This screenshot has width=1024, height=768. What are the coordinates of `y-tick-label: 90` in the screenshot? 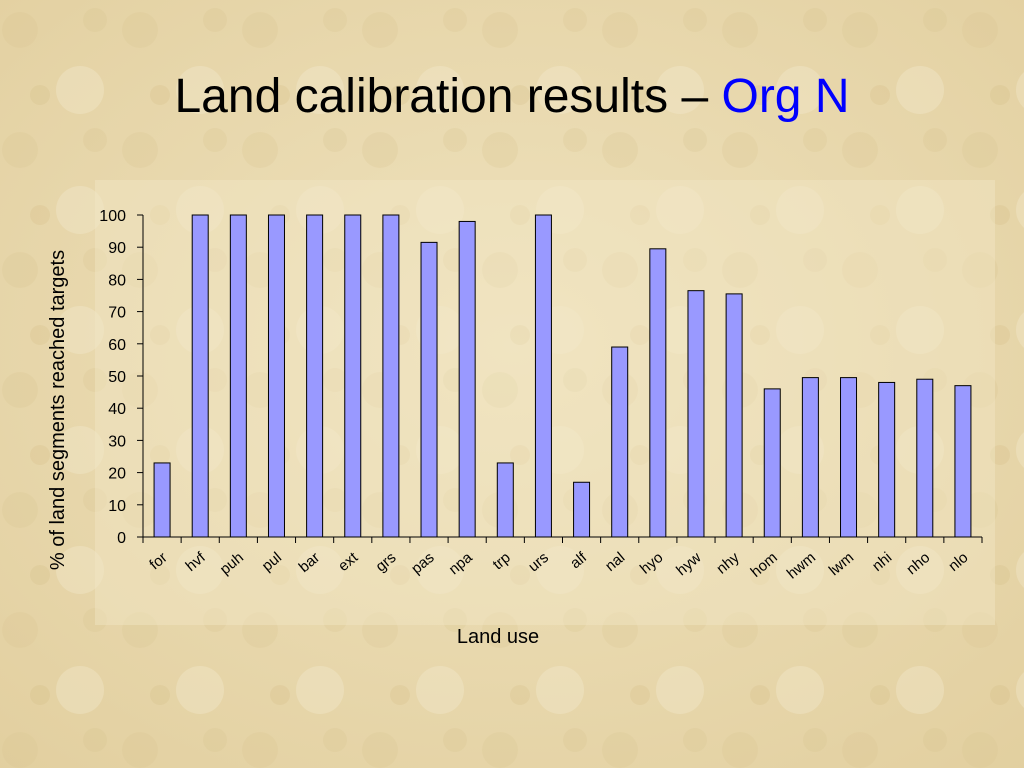 It's located at (117, 248).